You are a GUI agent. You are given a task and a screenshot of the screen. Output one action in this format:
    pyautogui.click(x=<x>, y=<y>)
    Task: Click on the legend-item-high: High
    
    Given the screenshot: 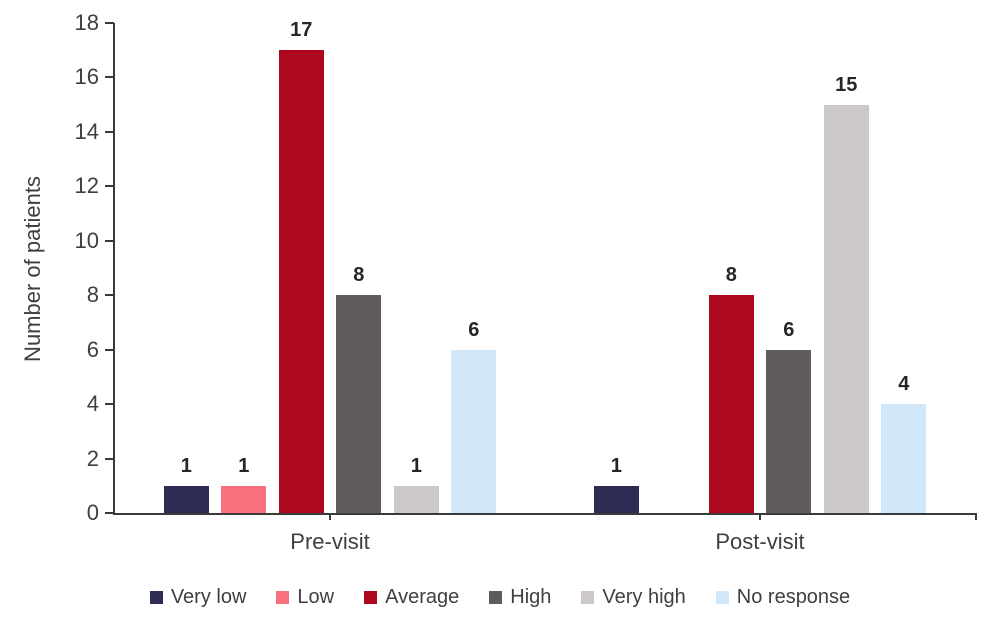 What is the action you would take?
    pyautogui.click(x=520, y=597)
    